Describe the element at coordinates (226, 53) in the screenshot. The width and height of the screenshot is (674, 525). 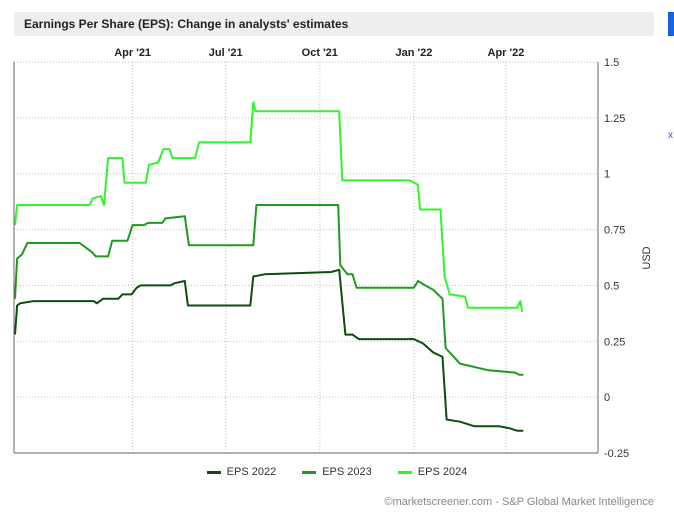
I see `x-tick-label: Jul '21` at that location.